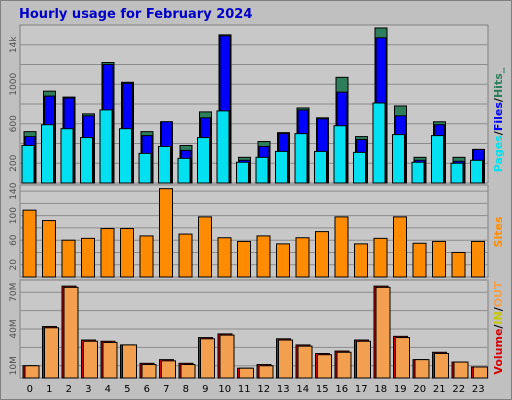 This screenshot has height=400, width=512. I want to click on legend-pages-files-hits: Pages/Files/Hits_, so click(498, 119).